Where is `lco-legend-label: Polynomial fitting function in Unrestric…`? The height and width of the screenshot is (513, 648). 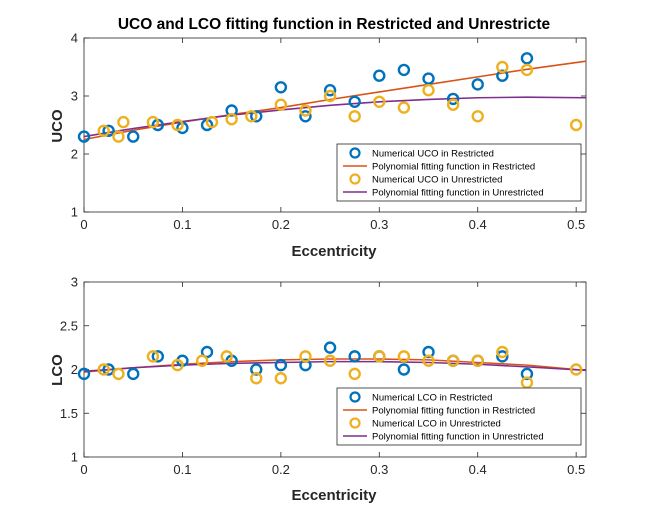
lco-legend-label: Polynomial fitting function in Unrestric… is located at coordinates (458, 436).